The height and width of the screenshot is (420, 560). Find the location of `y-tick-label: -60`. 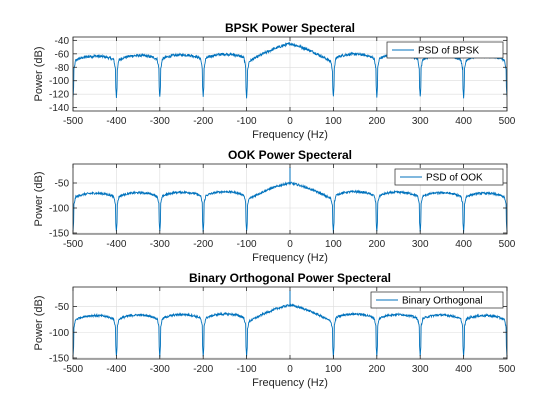

y-tick-label: -60 is located at coordinates (62, 54).